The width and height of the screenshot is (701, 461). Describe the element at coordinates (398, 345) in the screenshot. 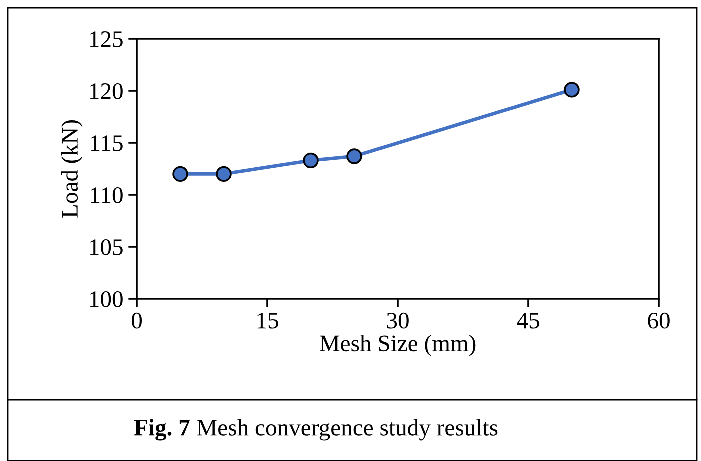

I see `x-axis-title: Mesh Size (mm)` at that location.